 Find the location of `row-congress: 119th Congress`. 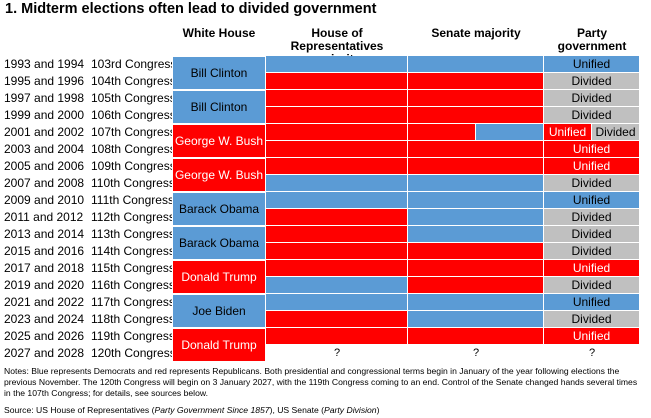

row-congress: 119th Congress is located at coordinates (133, 336).